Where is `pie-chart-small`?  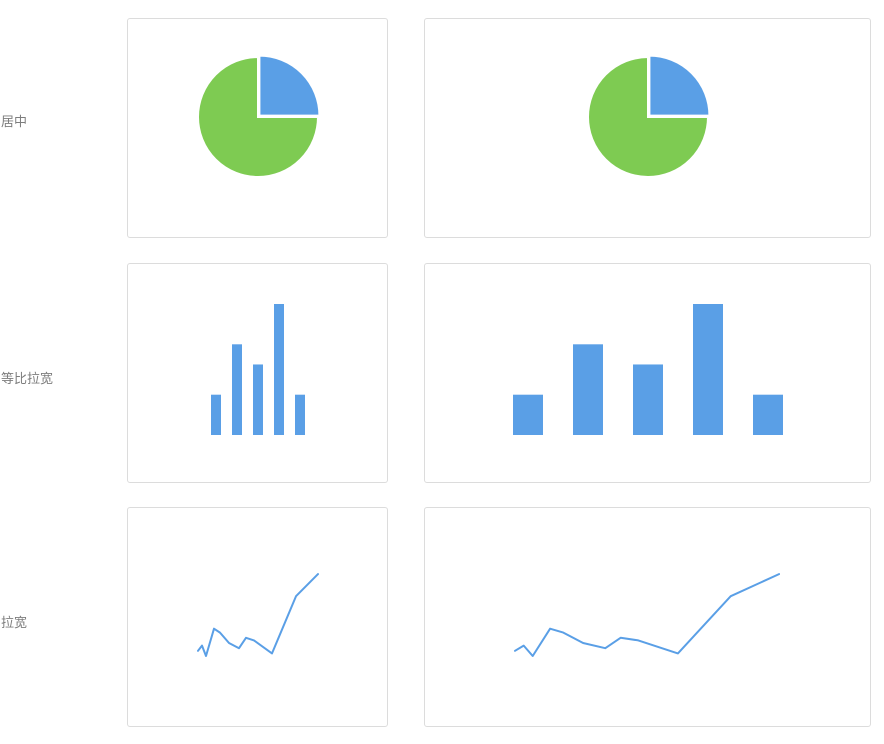 pie-chart-small is located at coordinates (259, 116).